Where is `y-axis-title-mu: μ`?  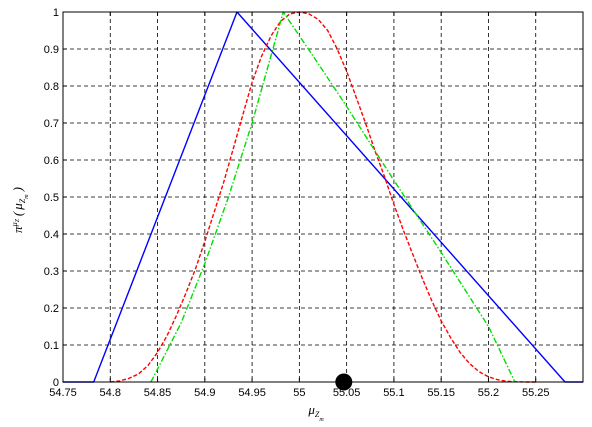 y-axis-title-mu: μ is located at coordinates (17, 207).